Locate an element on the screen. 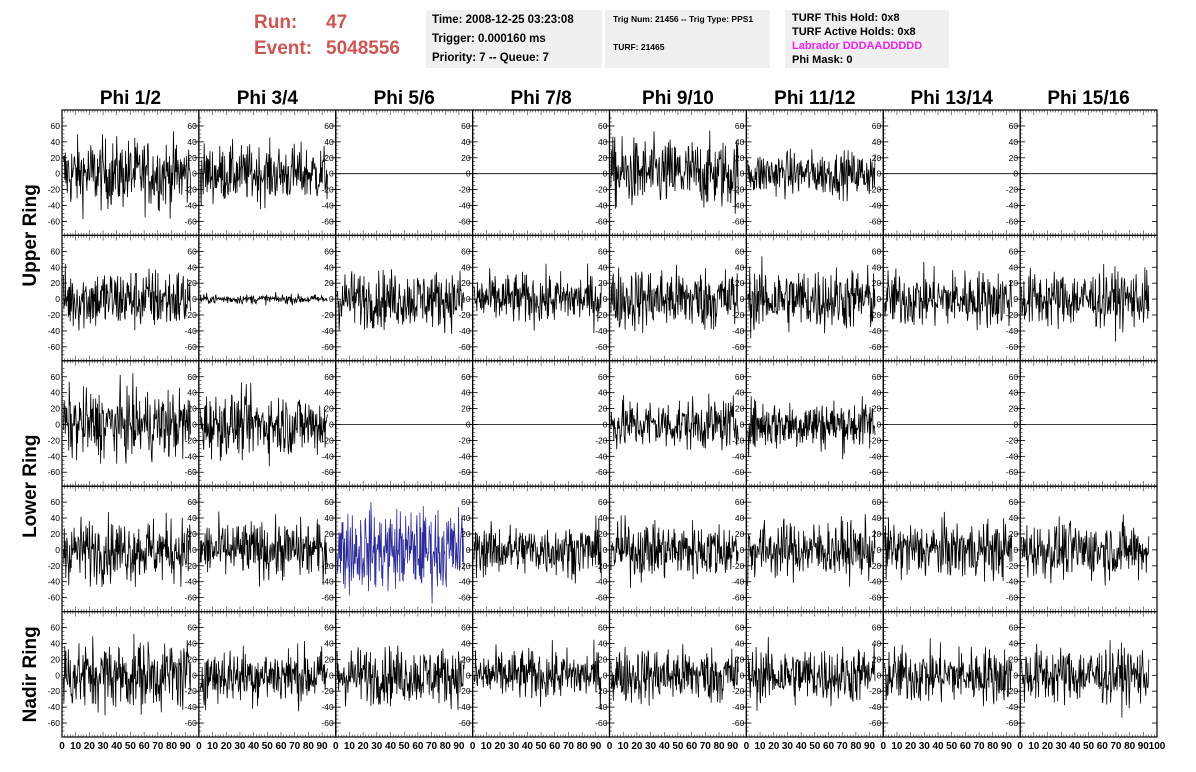  panel-r2-c3: -60 -40 -20 0 20 40 60 is located at coordinates (534, 423).